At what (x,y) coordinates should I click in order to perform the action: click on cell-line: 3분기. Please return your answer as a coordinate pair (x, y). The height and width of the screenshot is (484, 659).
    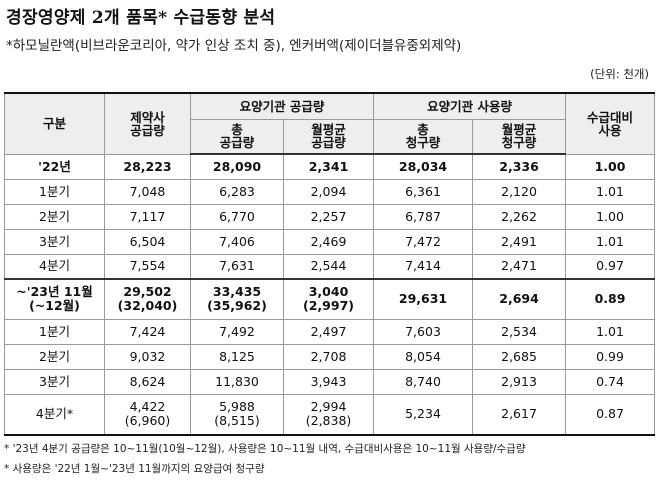
    Looking at the image, I should click on (54, 381).